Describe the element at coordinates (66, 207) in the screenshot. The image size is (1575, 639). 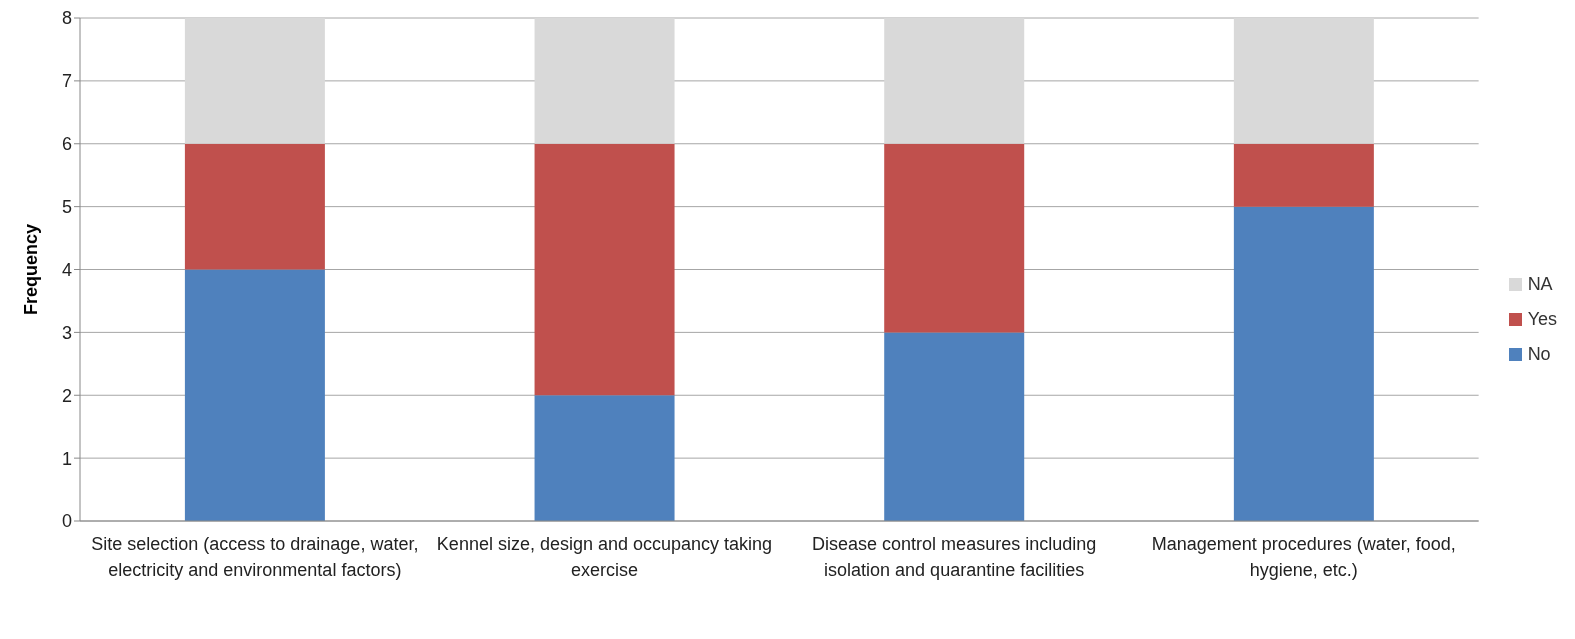
I see `y-tick-label: 5` at that location.